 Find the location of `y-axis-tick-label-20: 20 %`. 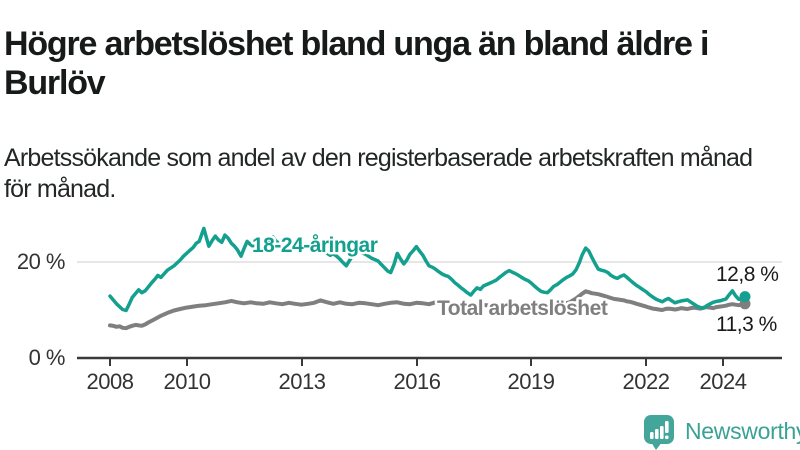

y-axis-tick-label-20: 20 % is located at coordinates (41, 261).